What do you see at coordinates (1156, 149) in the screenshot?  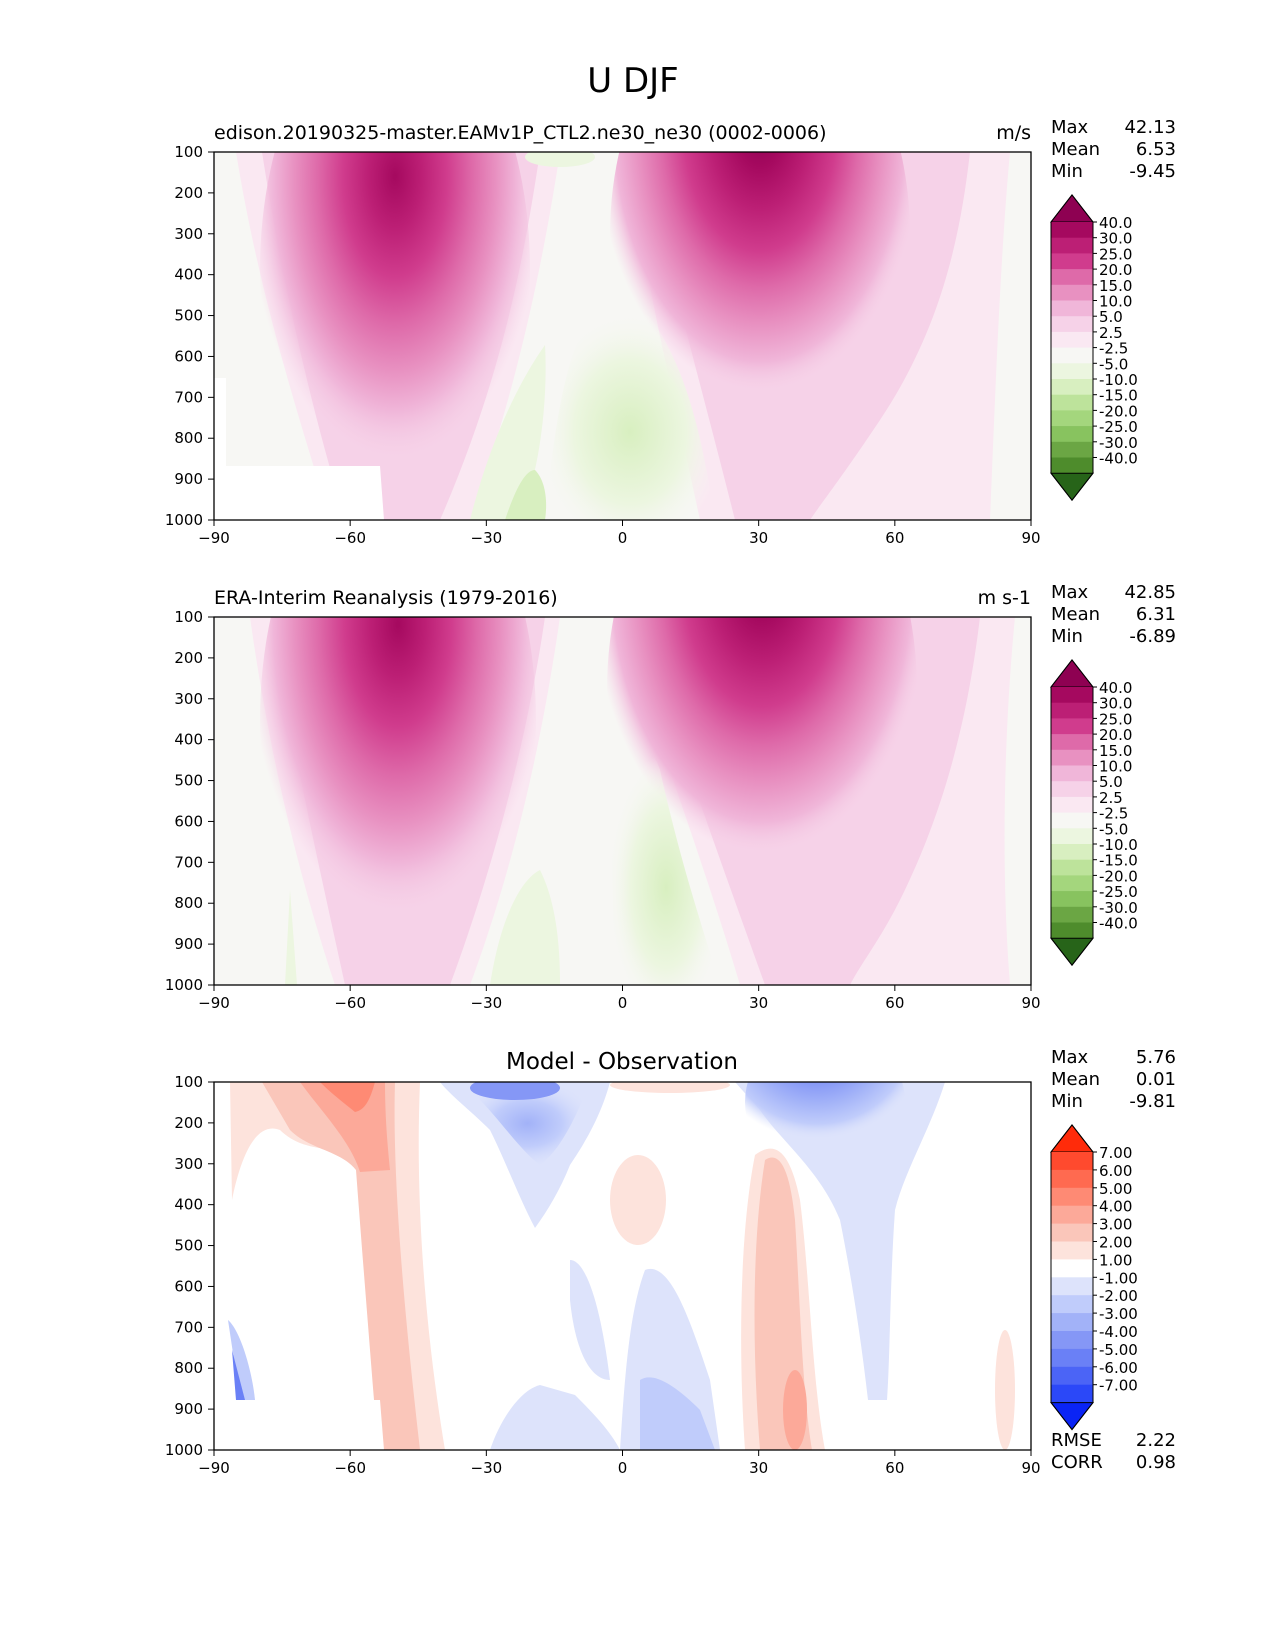 I see `panel-model-stat-value-mean: 6.53` at bounding box center [1156, 149].